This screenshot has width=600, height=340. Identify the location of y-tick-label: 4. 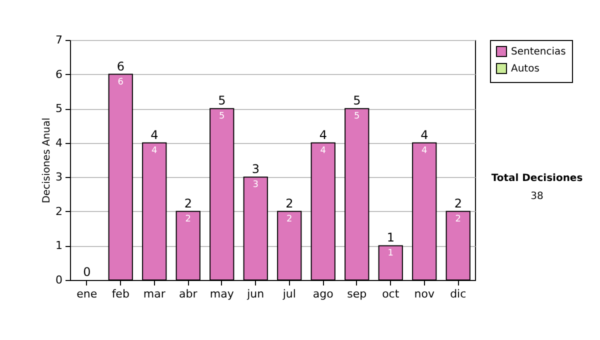
(59, 143).